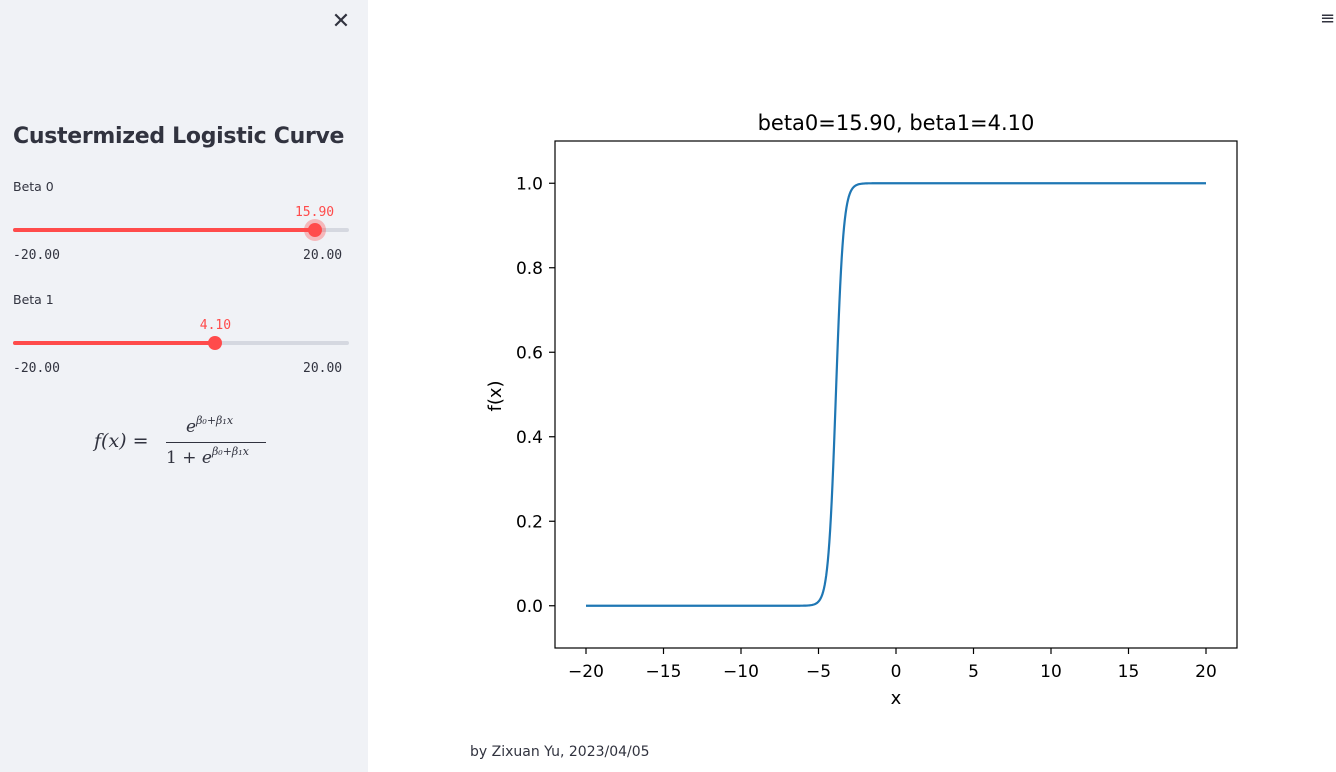  What do you see at coordinates (560, 752) in the screenshot?
I see `footer-credit: by Zixuan Yu, 2023/04/05` at bounding box center [560, 752].